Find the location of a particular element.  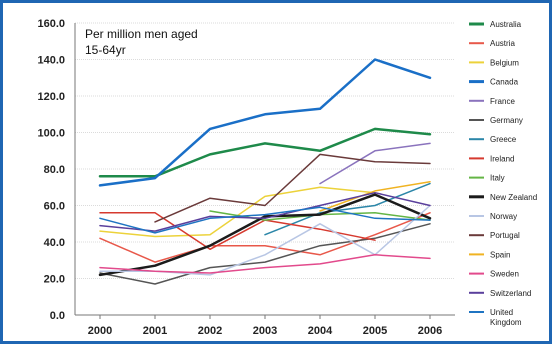

series-line-switzerland is located at coordinates (265, 211).